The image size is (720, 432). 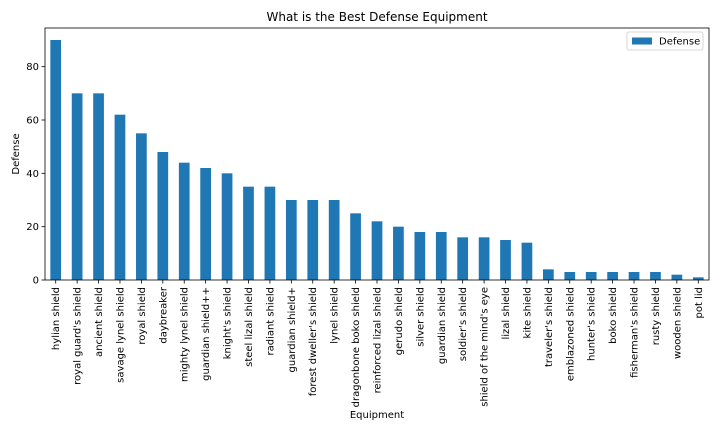 I want to click on x-tick-label-29: wooden shield, so click(x=677, y=323).